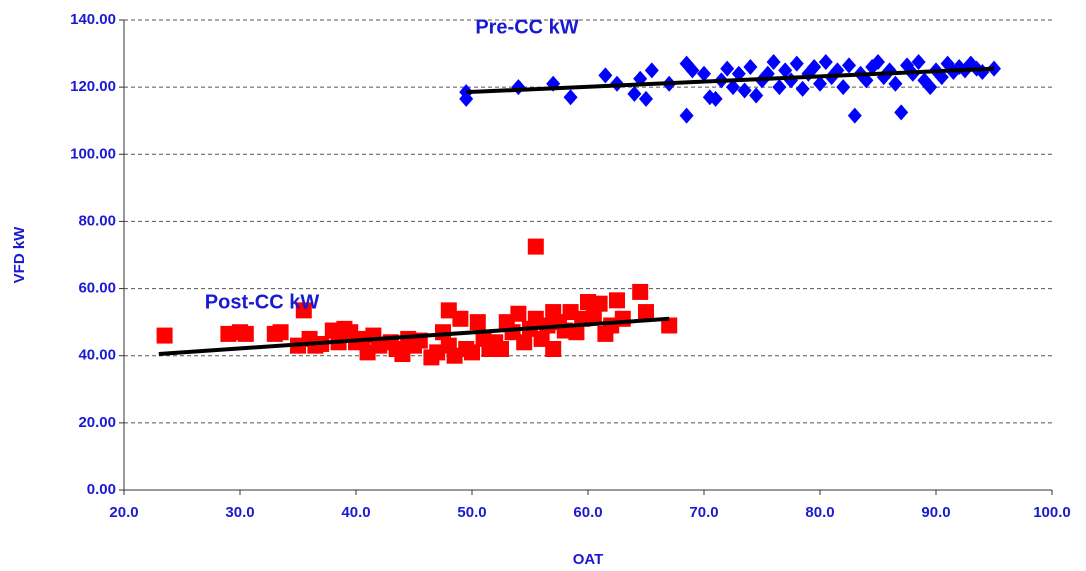 The height and width of the screenshot is (571, 1086). What do you see at coordinates (239, 512) in the screenshot?
I see `x-tick-label: 30.0` at bounding box center [239, 512].